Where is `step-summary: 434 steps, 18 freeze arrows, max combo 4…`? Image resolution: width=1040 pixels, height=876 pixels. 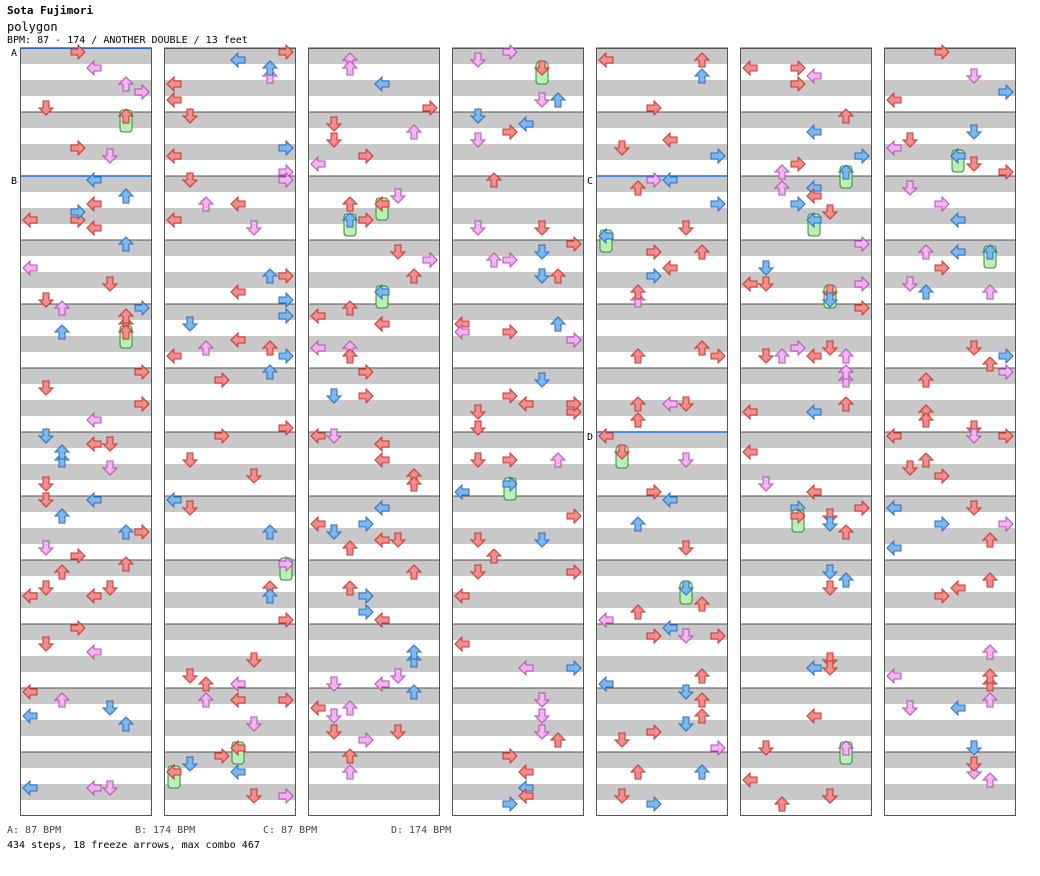 step-summary: 434 steps, 18 freeze arrows, max combo 4… is located at coordinates (133, 845).